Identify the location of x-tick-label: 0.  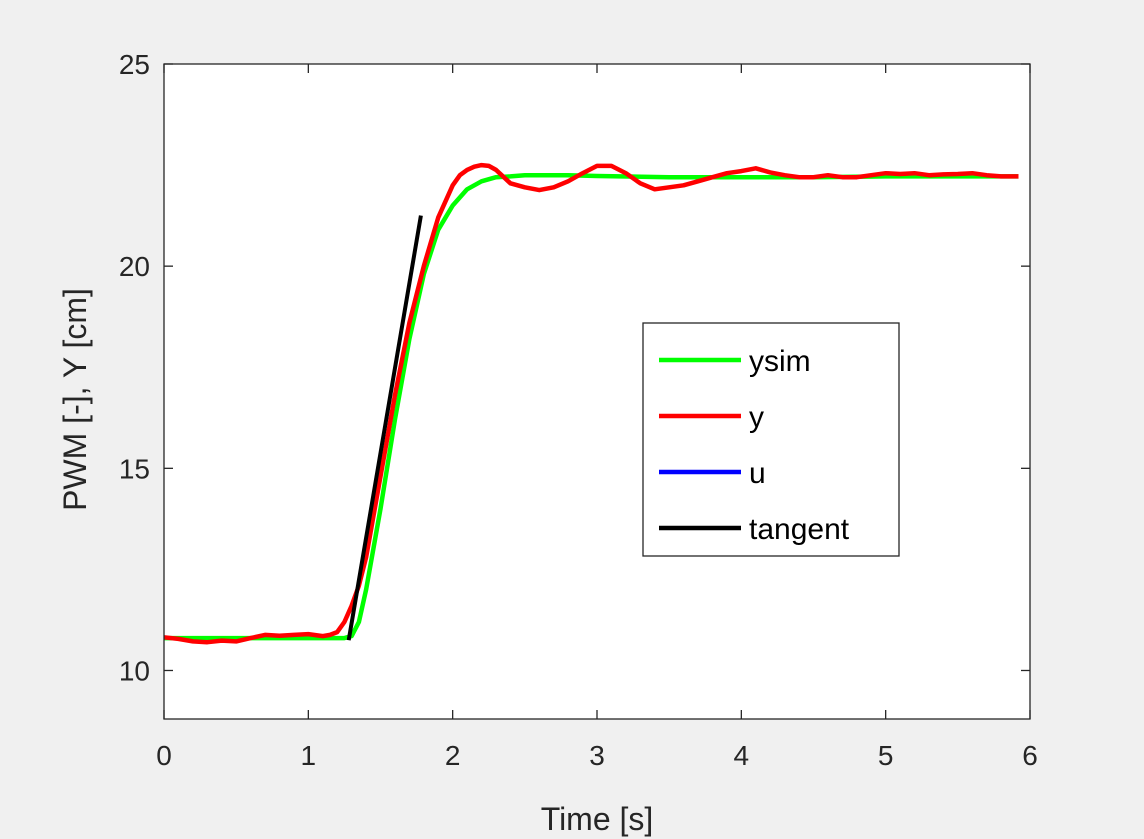
(164, 755).